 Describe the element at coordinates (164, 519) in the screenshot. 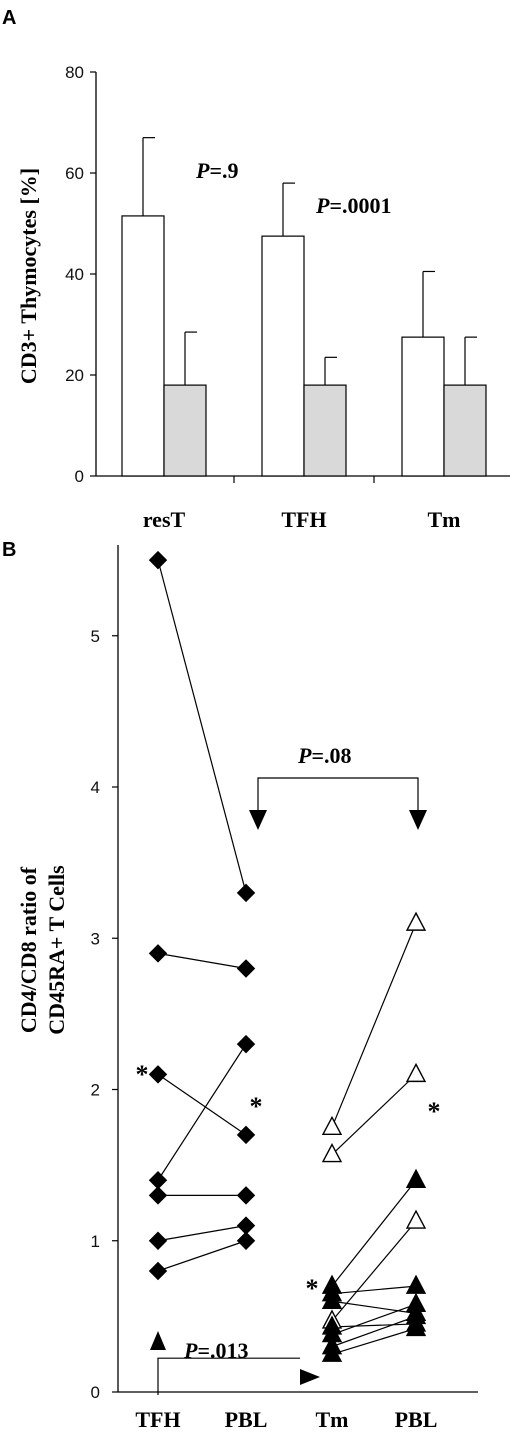

I see `panel-a-x-tick-label: resT` at that location.